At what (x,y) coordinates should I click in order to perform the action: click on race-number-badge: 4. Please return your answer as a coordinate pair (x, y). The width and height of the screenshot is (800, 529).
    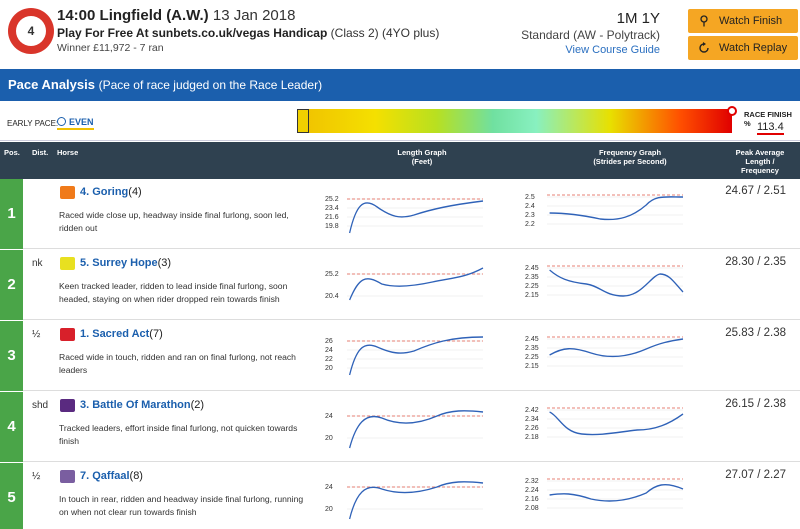
    Looking at the image, I should click on (31, 31).